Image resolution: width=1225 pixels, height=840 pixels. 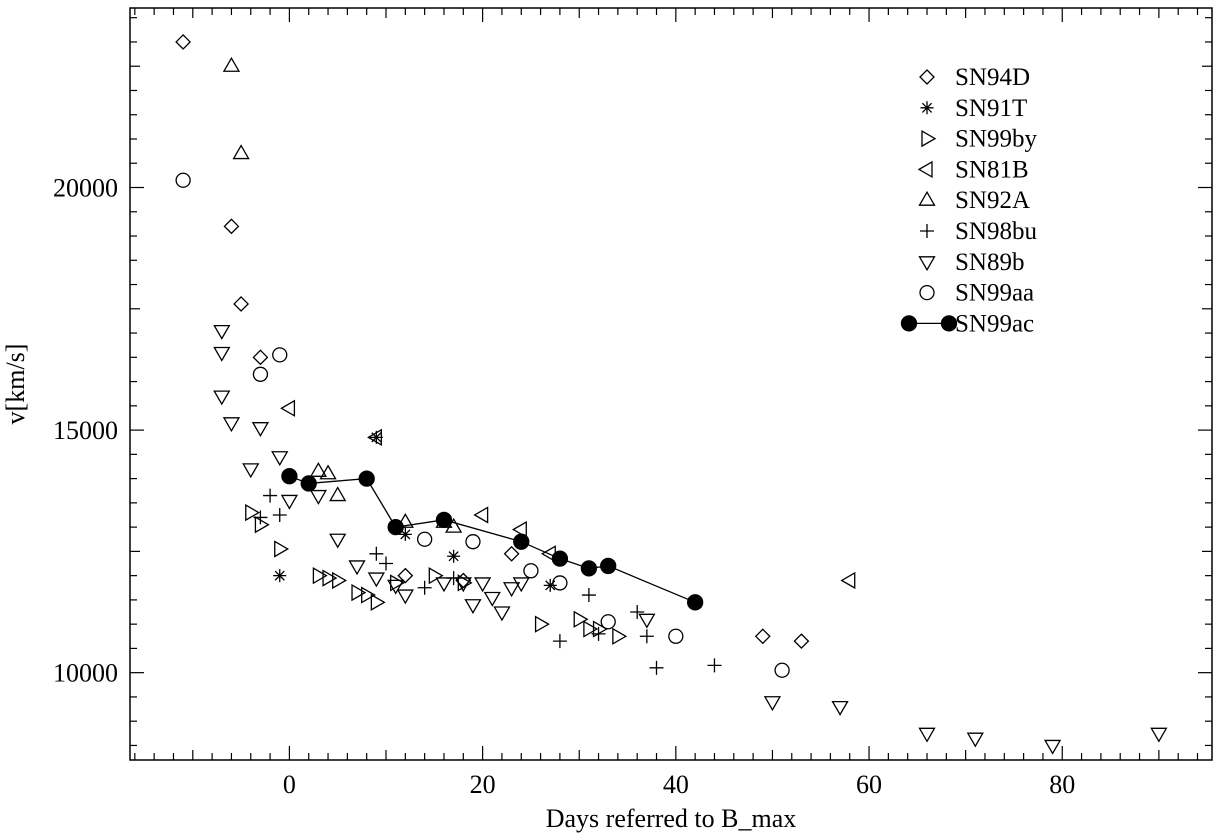 What do you see at coordinates (989, 262) in the screenshot?
I see `legend-label: SN89b` at bounding box center [989, 262].